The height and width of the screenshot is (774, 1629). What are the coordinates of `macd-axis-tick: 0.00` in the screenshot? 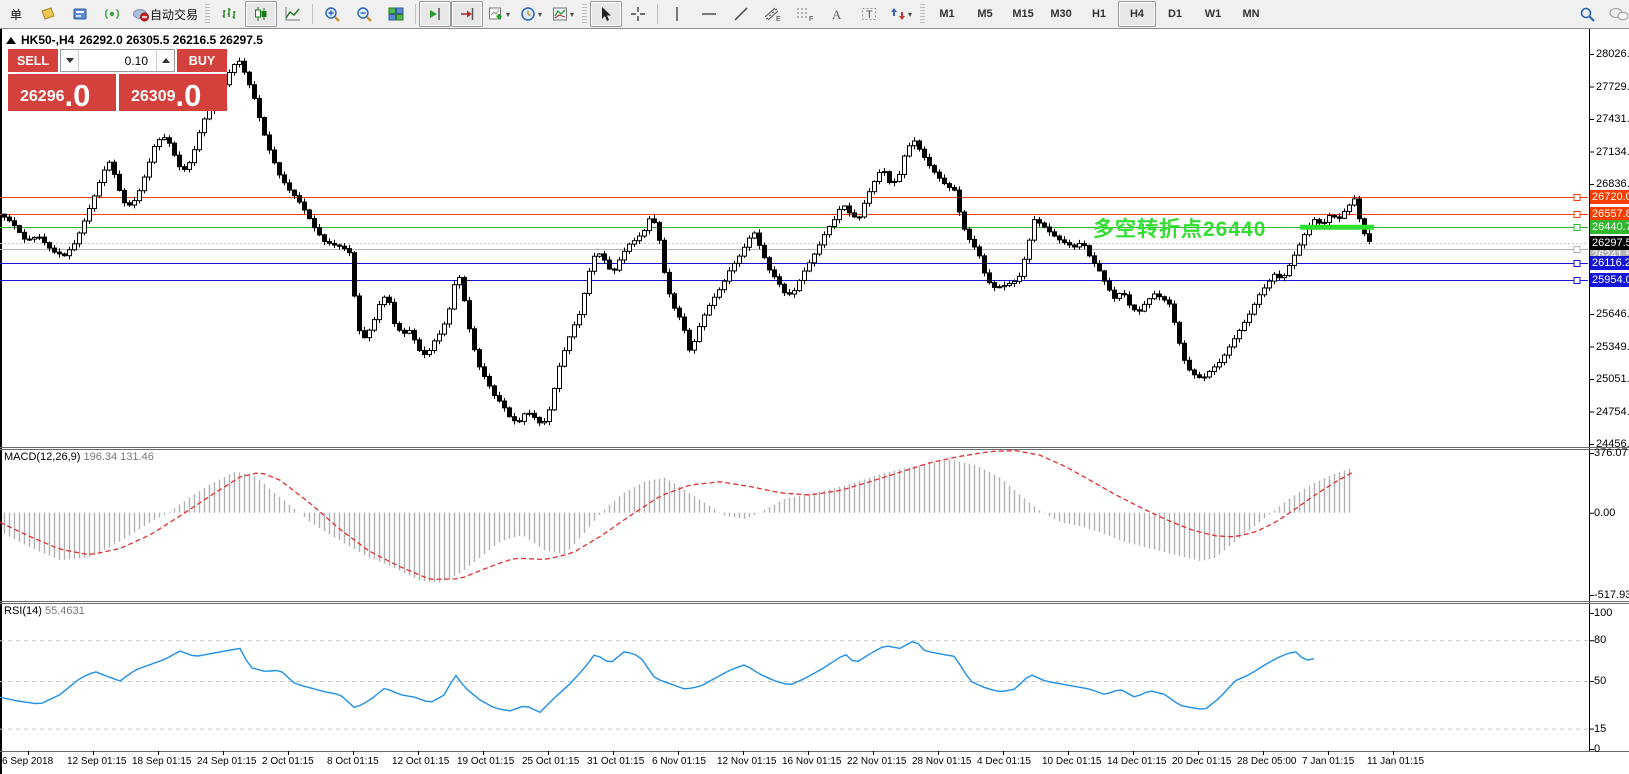 It's located at (1605, 512).